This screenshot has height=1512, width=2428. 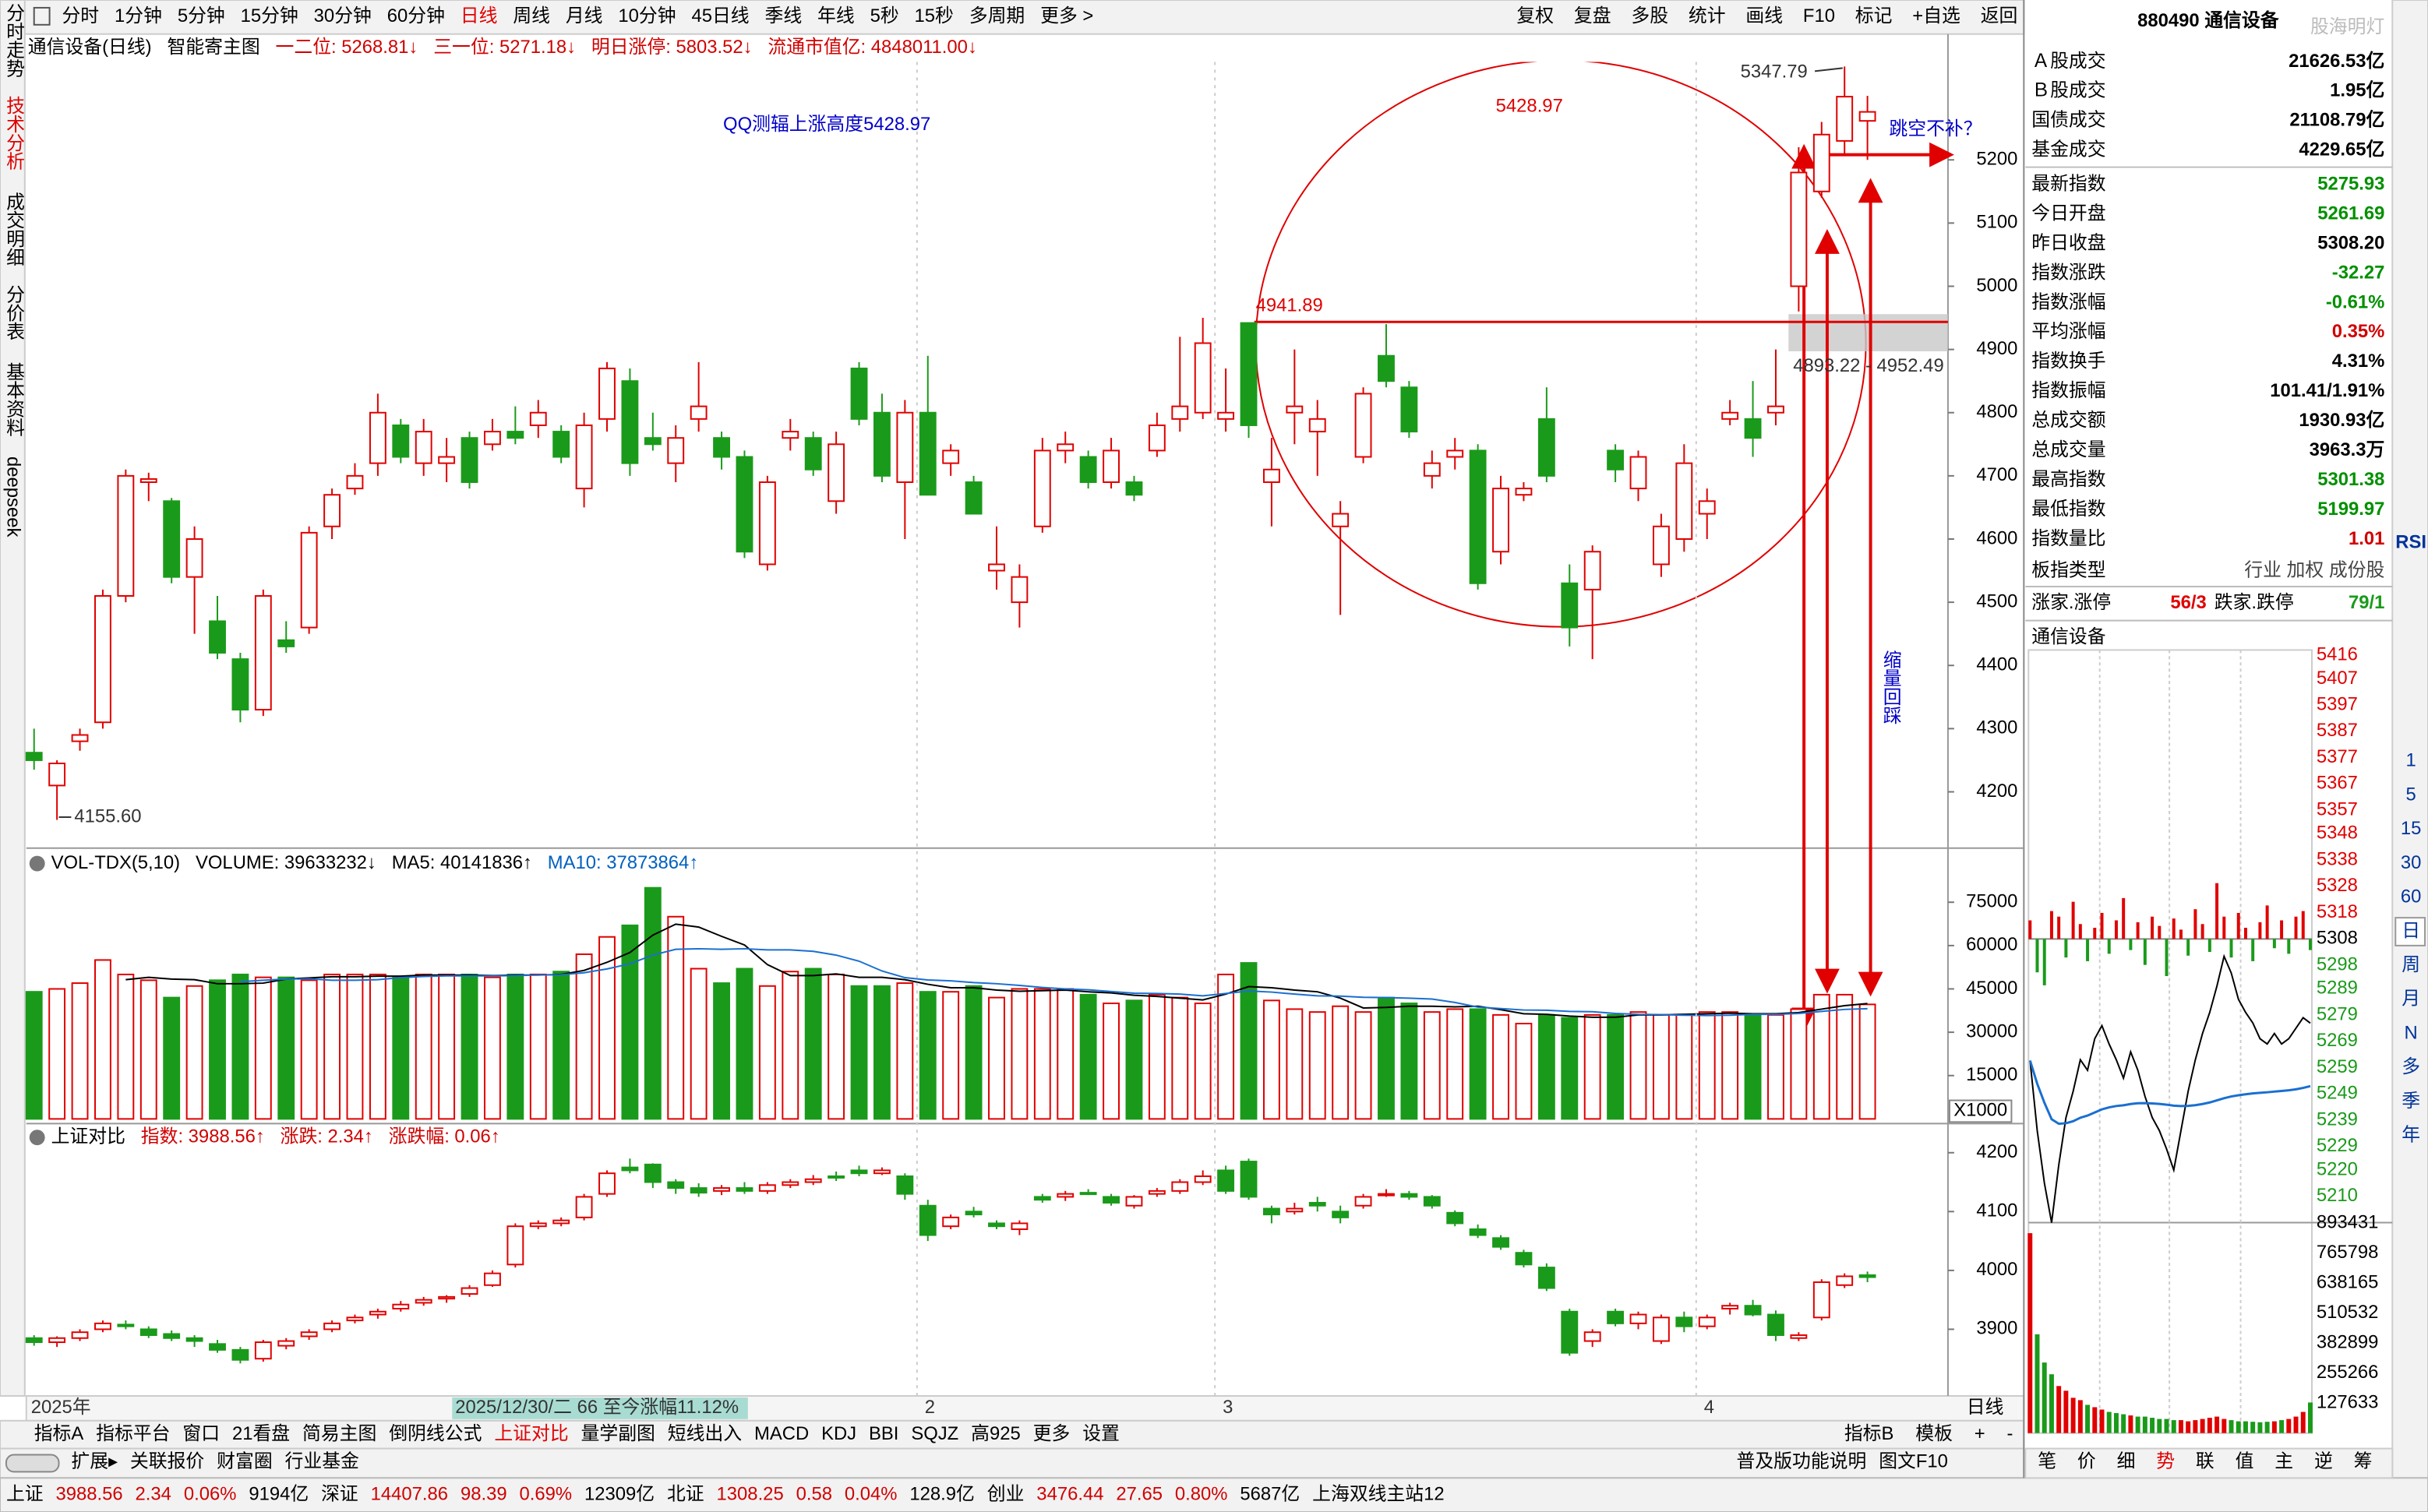 I want to click on indicator-tab: 设置, so click(x=1101, y=1434).